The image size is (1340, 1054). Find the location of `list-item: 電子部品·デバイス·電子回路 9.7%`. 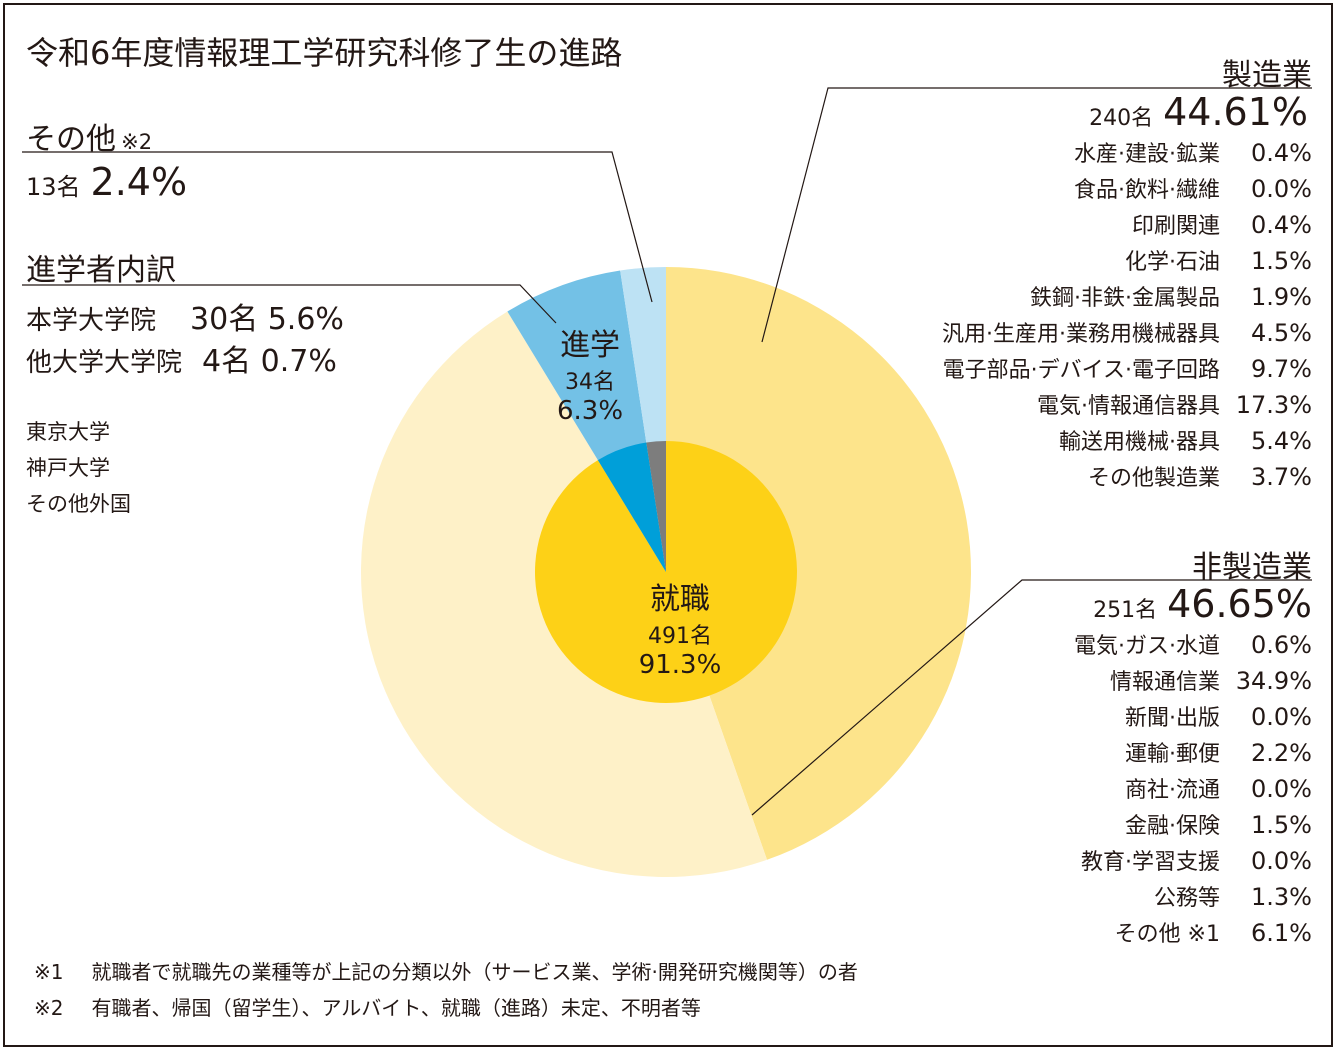

list-item: 電子部品·デバイス·電子回路 9.7% is located at coordinates (992, 370).